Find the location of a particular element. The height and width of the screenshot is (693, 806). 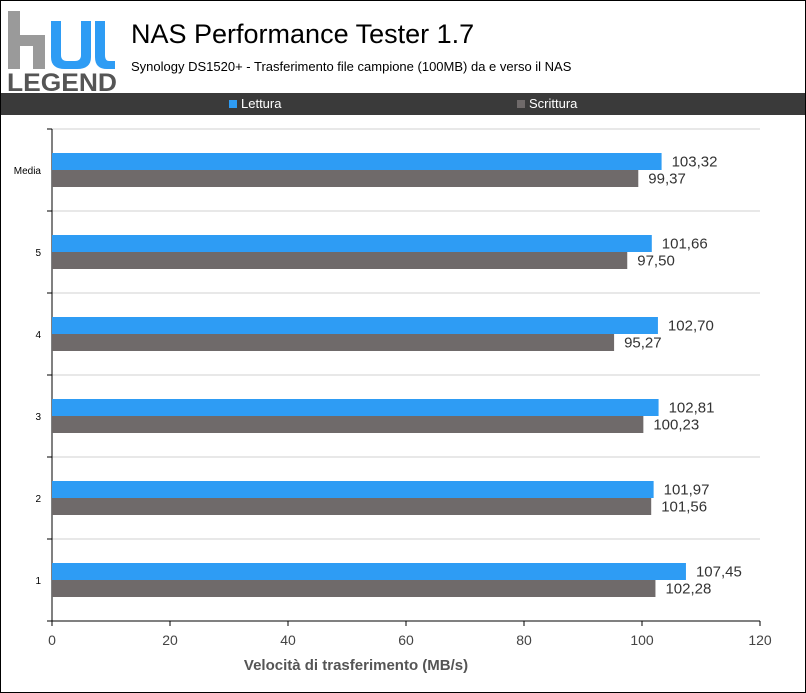

y-category-label: 2 is located at coordinates (38, 499).